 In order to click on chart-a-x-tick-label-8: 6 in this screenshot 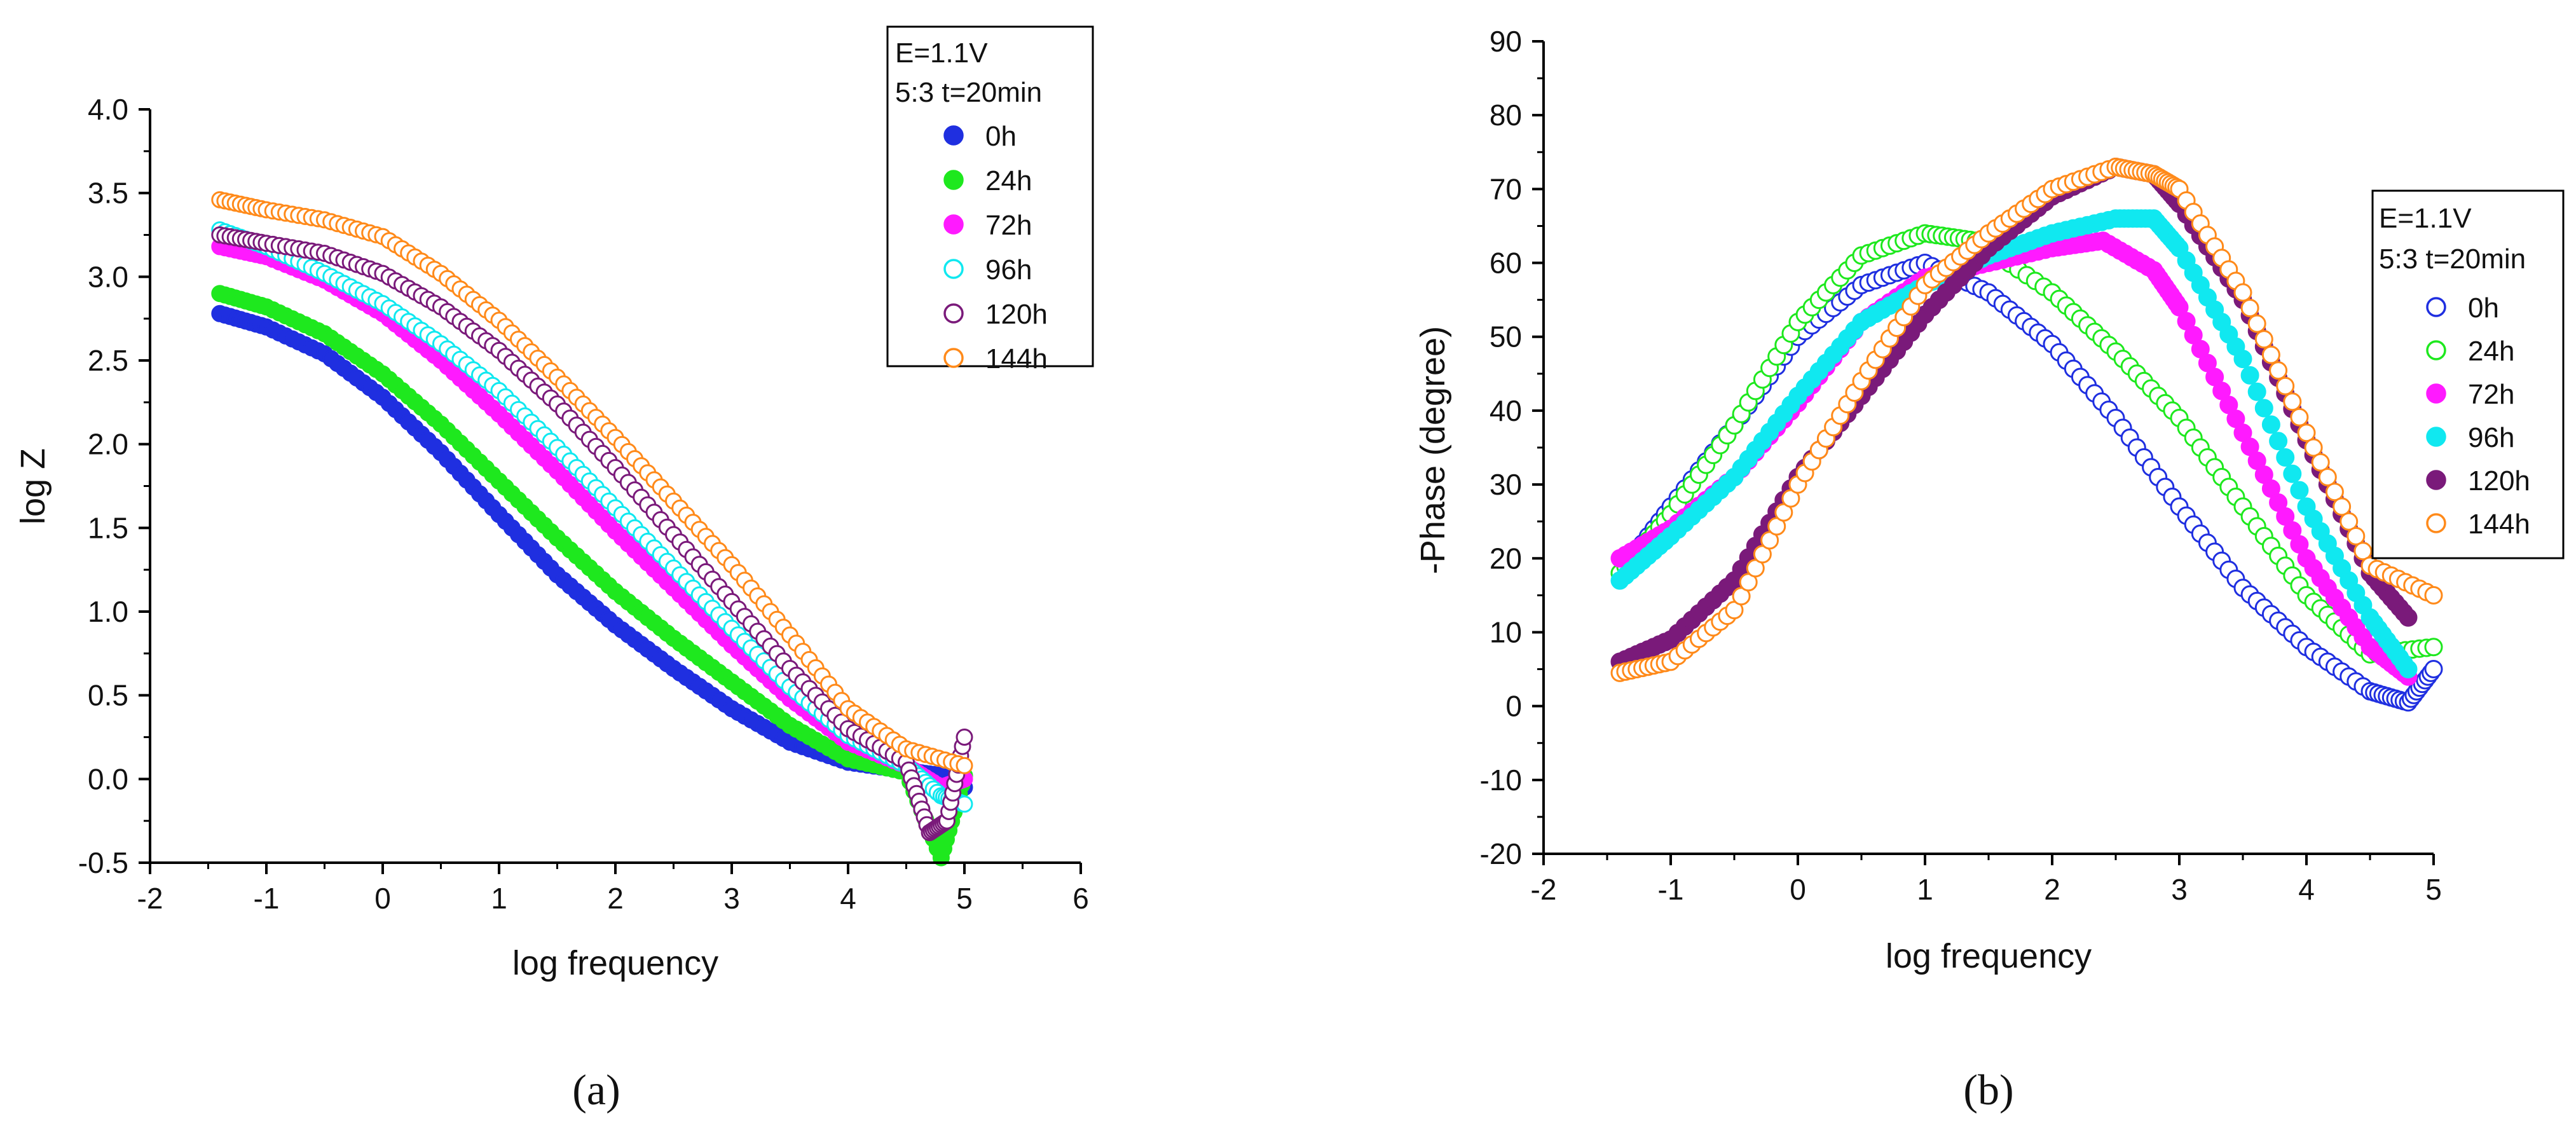, I will do `click(1080, 898)`.